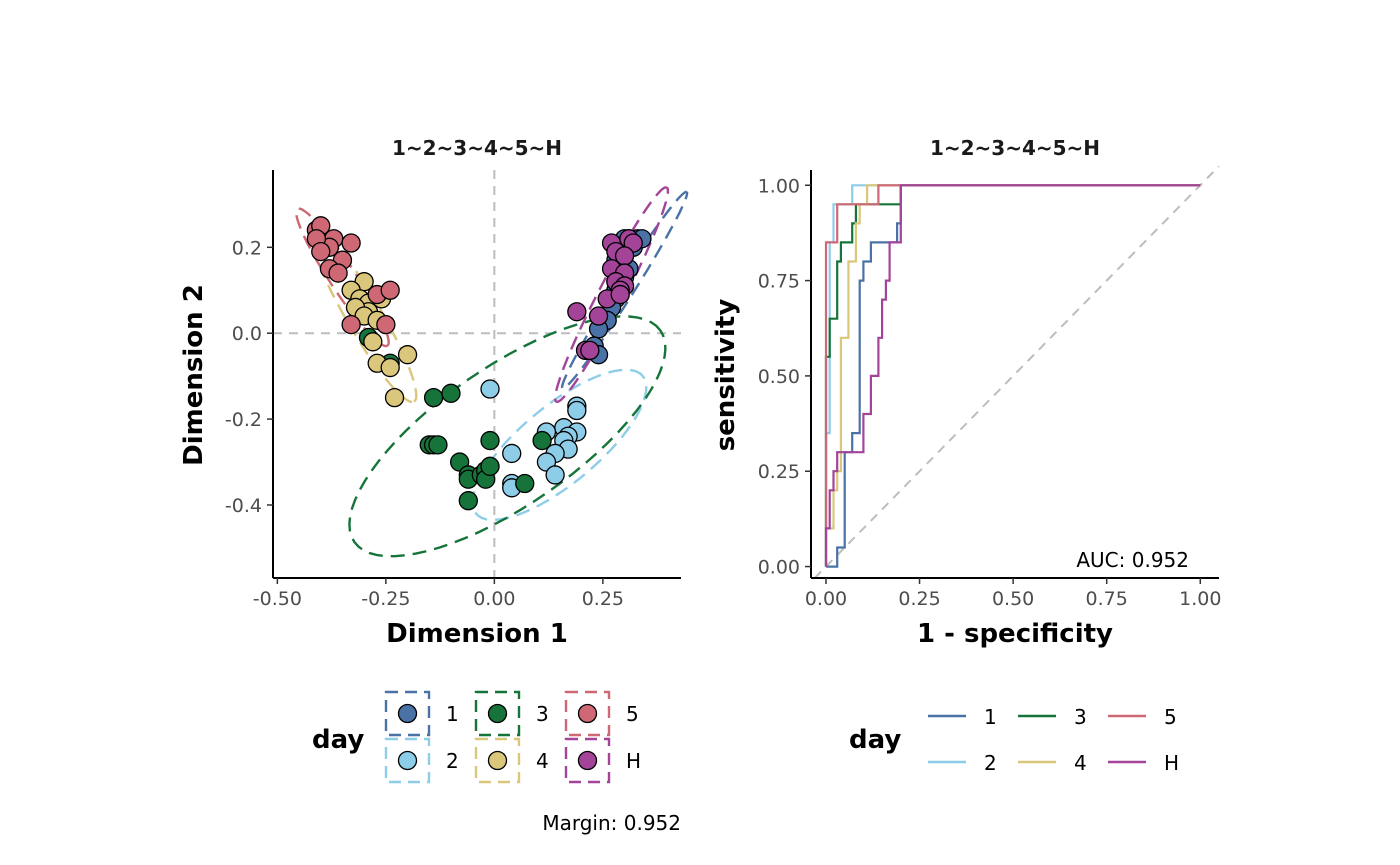 The image size is (1400, 865). What do you see at coordinates (1015, 148) in the screenshot?
I see `roc-title: 1~2~3~4~5~H` at bounding box center [1015, 148].